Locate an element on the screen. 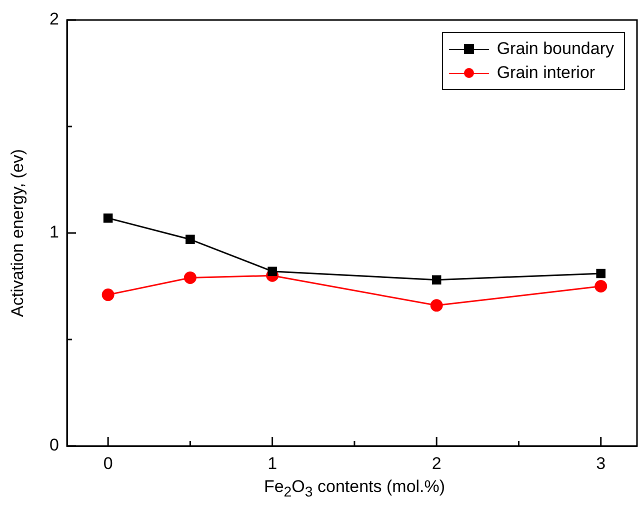  y-tick-label: 1 is located at coordinates (54, 232).